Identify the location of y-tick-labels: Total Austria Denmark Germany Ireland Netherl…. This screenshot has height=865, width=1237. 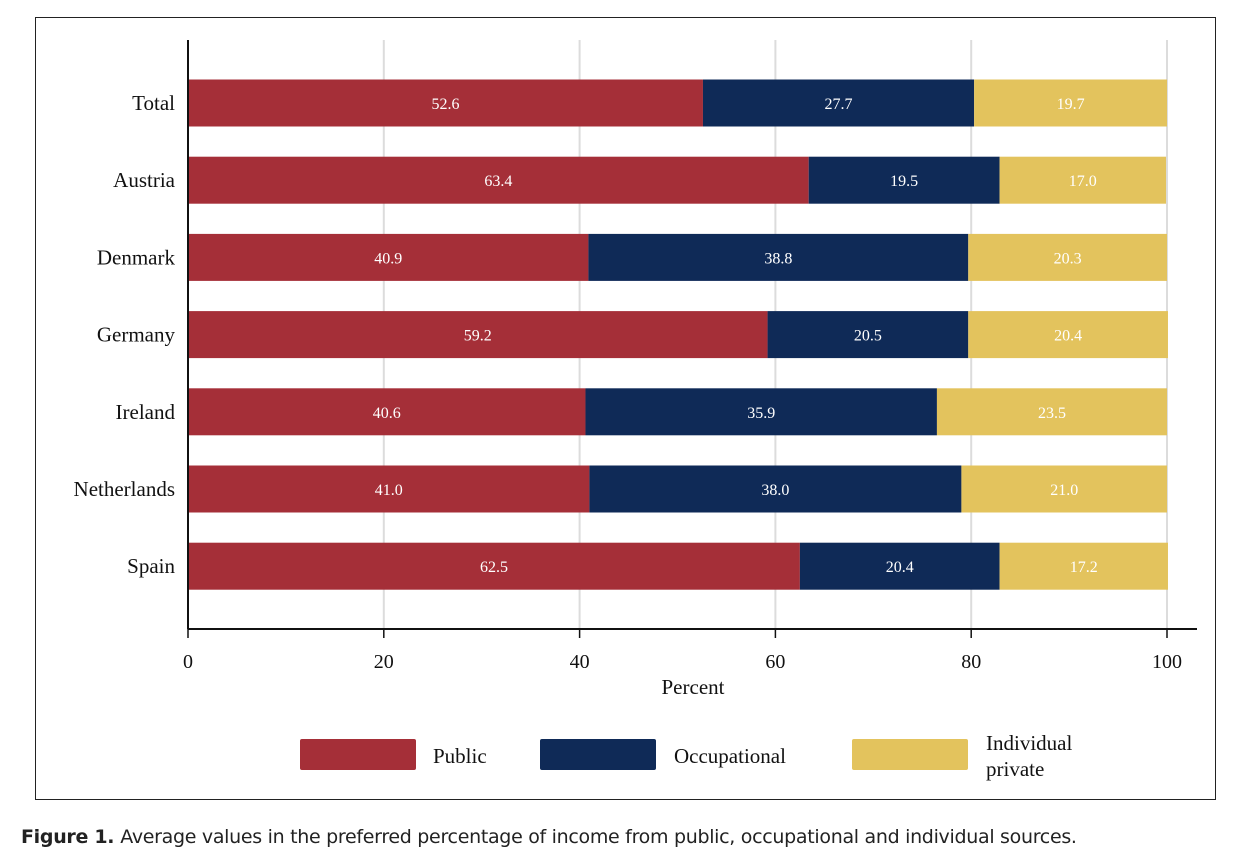
(125, 334).